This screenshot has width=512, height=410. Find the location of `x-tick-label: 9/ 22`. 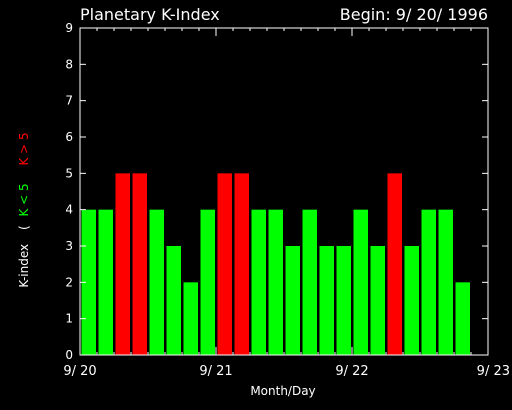

x-tick-label: 9/ 22 is located at coordinates (351, 371).